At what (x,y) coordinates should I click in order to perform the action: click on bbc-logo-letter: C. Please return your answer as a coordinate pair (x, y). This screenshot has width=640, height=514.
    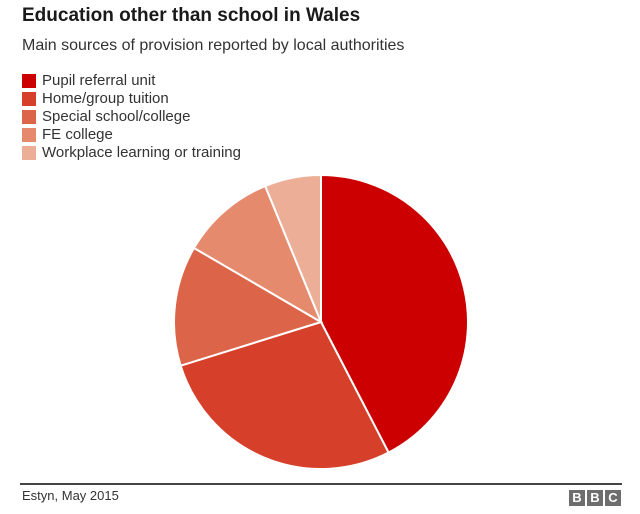
    Looking at the image, I should click on (613, 498).